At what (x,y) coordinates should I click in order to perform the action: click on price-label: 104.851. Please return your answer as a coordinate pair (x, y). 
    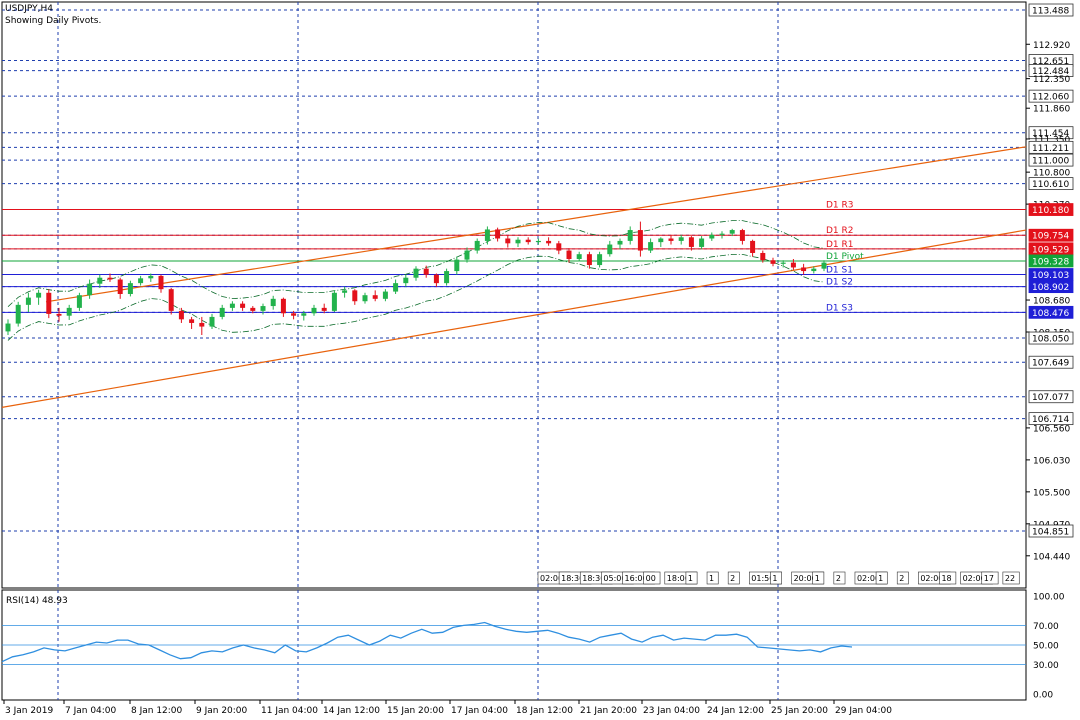
    Looking at the image, I should click on (1050, 533).